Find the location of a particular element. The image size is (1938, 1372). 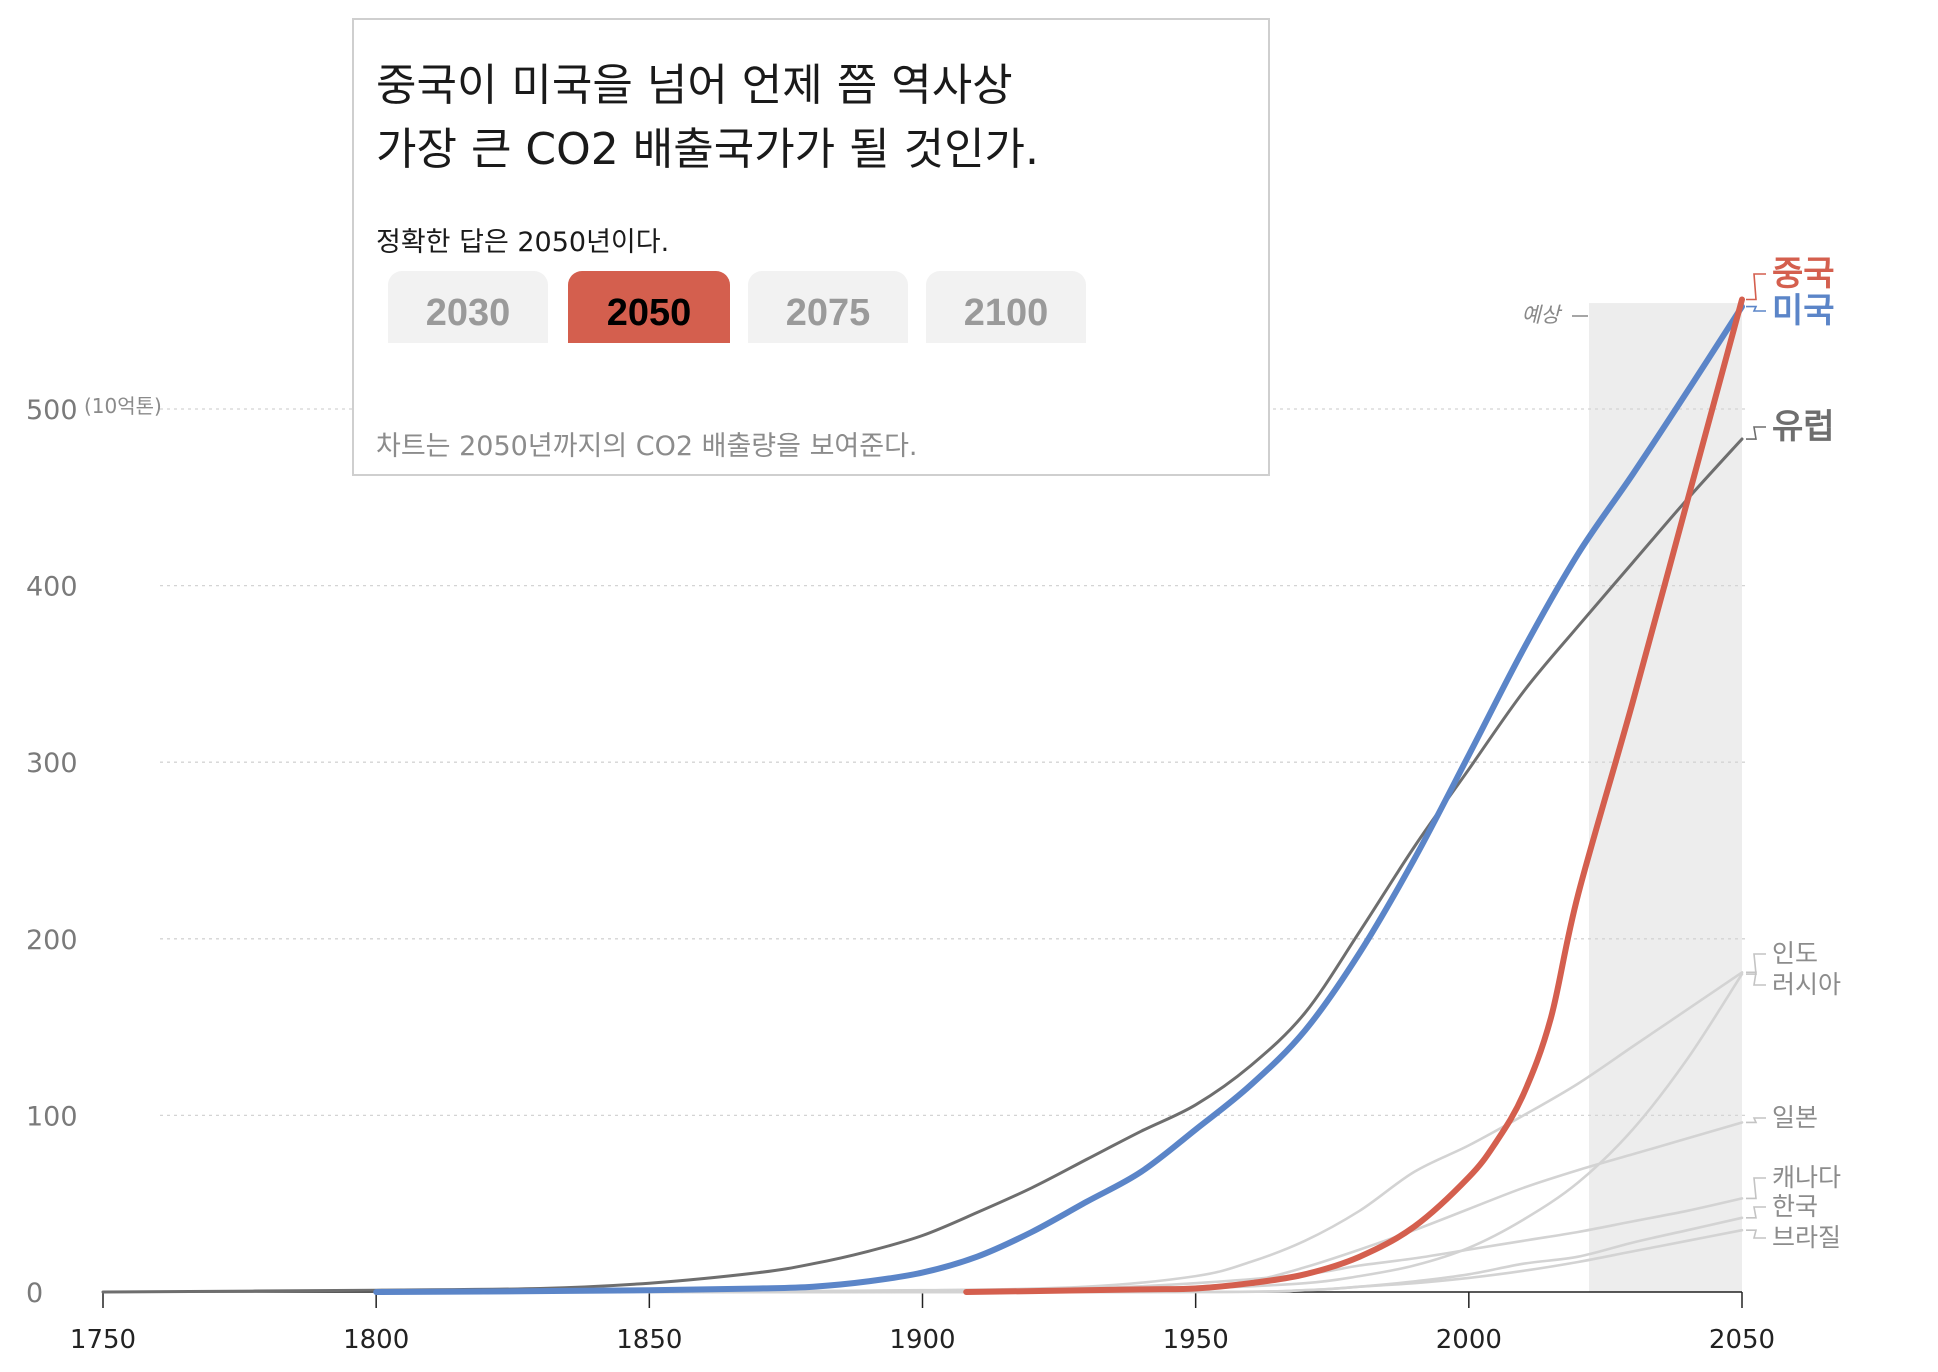

series-label-europe: 유럽 is located at coordinates (1803, 427).